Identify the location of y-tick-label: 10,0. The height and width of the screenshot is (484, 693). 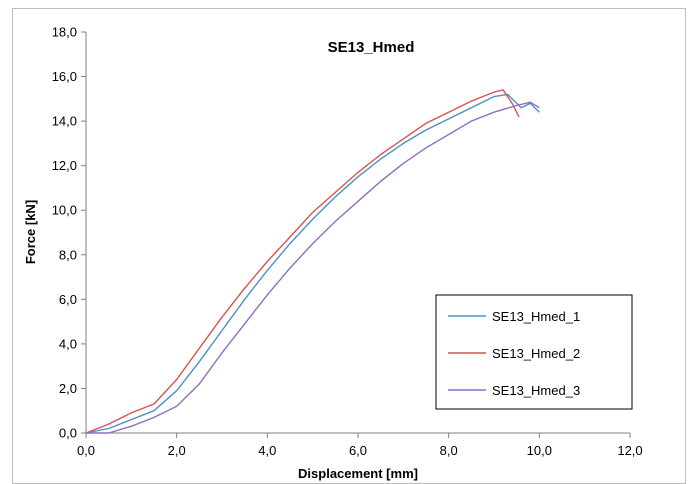
(64, 210).